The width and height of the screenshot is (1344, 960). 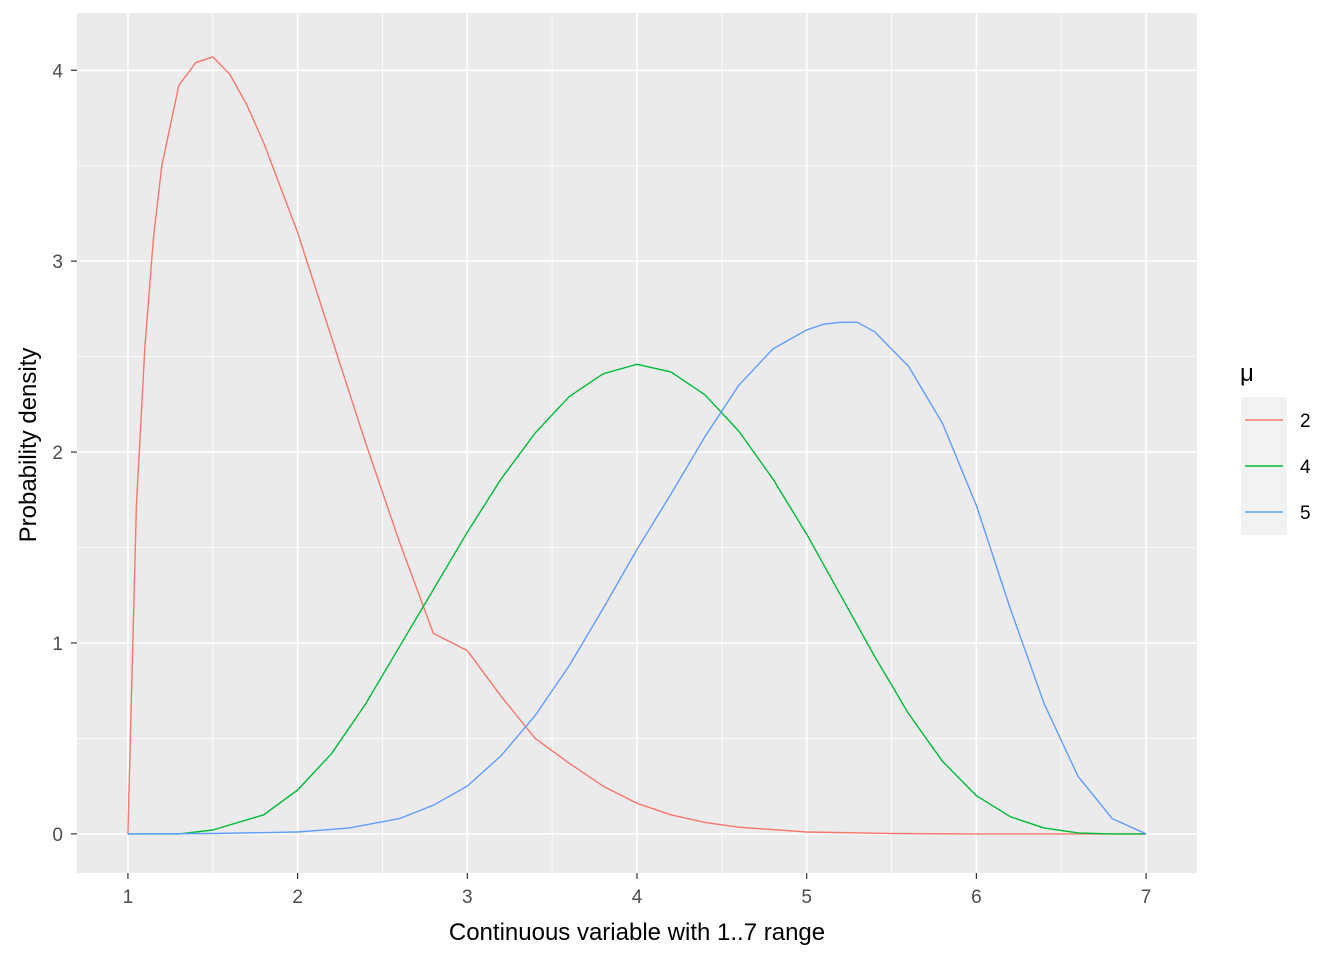 I want to click on x-tick-label: 1, so click(x=128, y=897).